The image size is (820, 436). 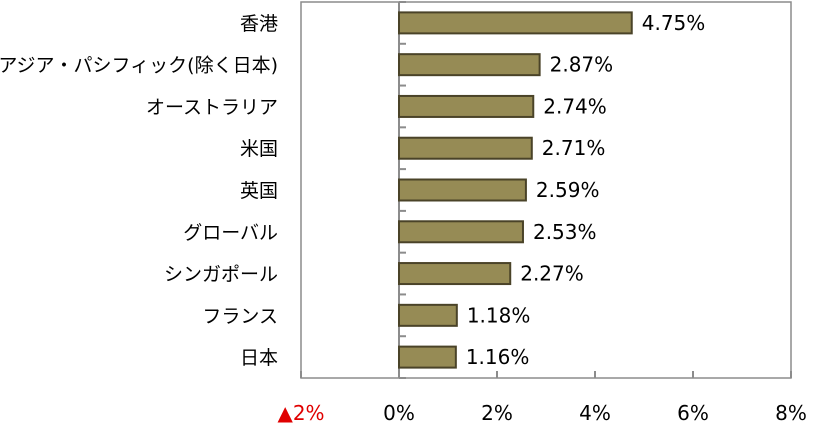 What do you see at coordinates (139, 66) in the screenshot?
I see `category-label: アジア・パシフィック(除く日本)` at bounding box center [139, 66].